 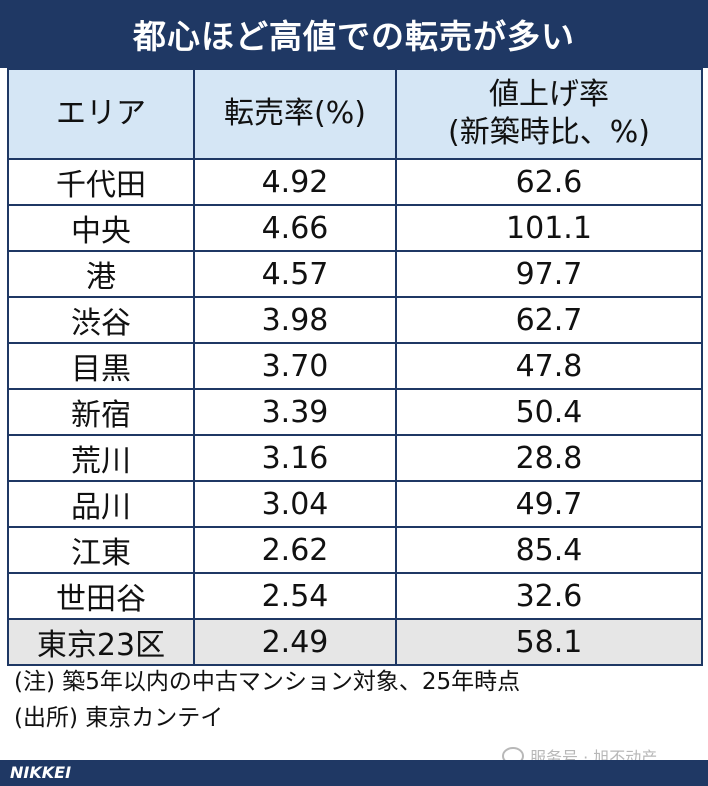 What do you see at coordinates (119, 718) in the screenshot?
I see `source-text: (出所) 東京カンテイ` at bounding box center [119, 718].